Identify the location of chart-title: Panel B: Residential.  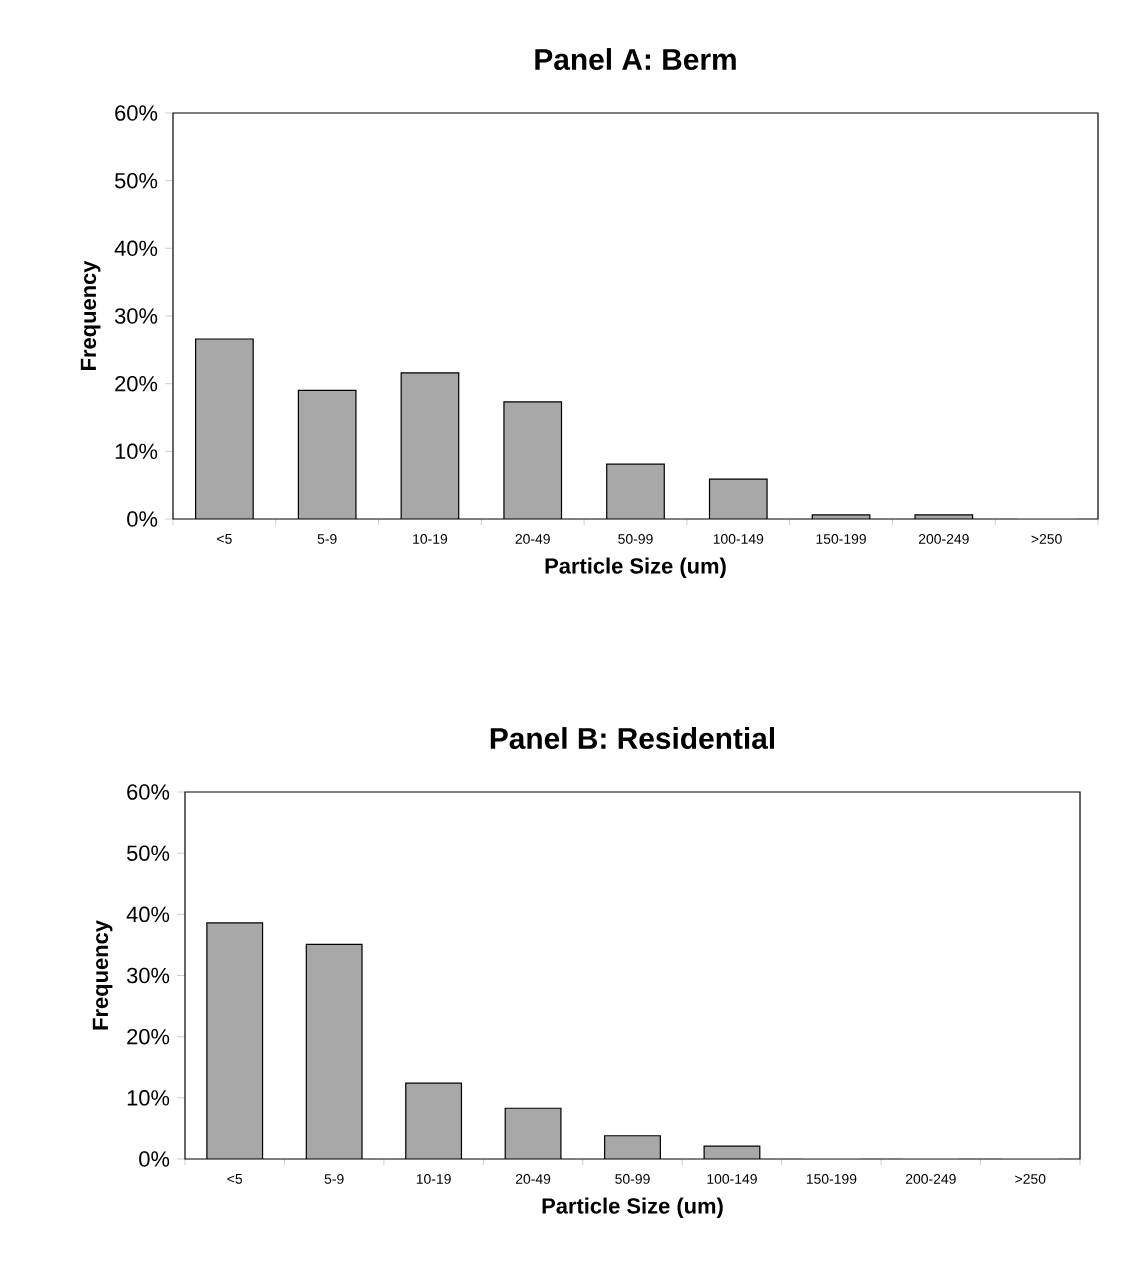
(632, 738).